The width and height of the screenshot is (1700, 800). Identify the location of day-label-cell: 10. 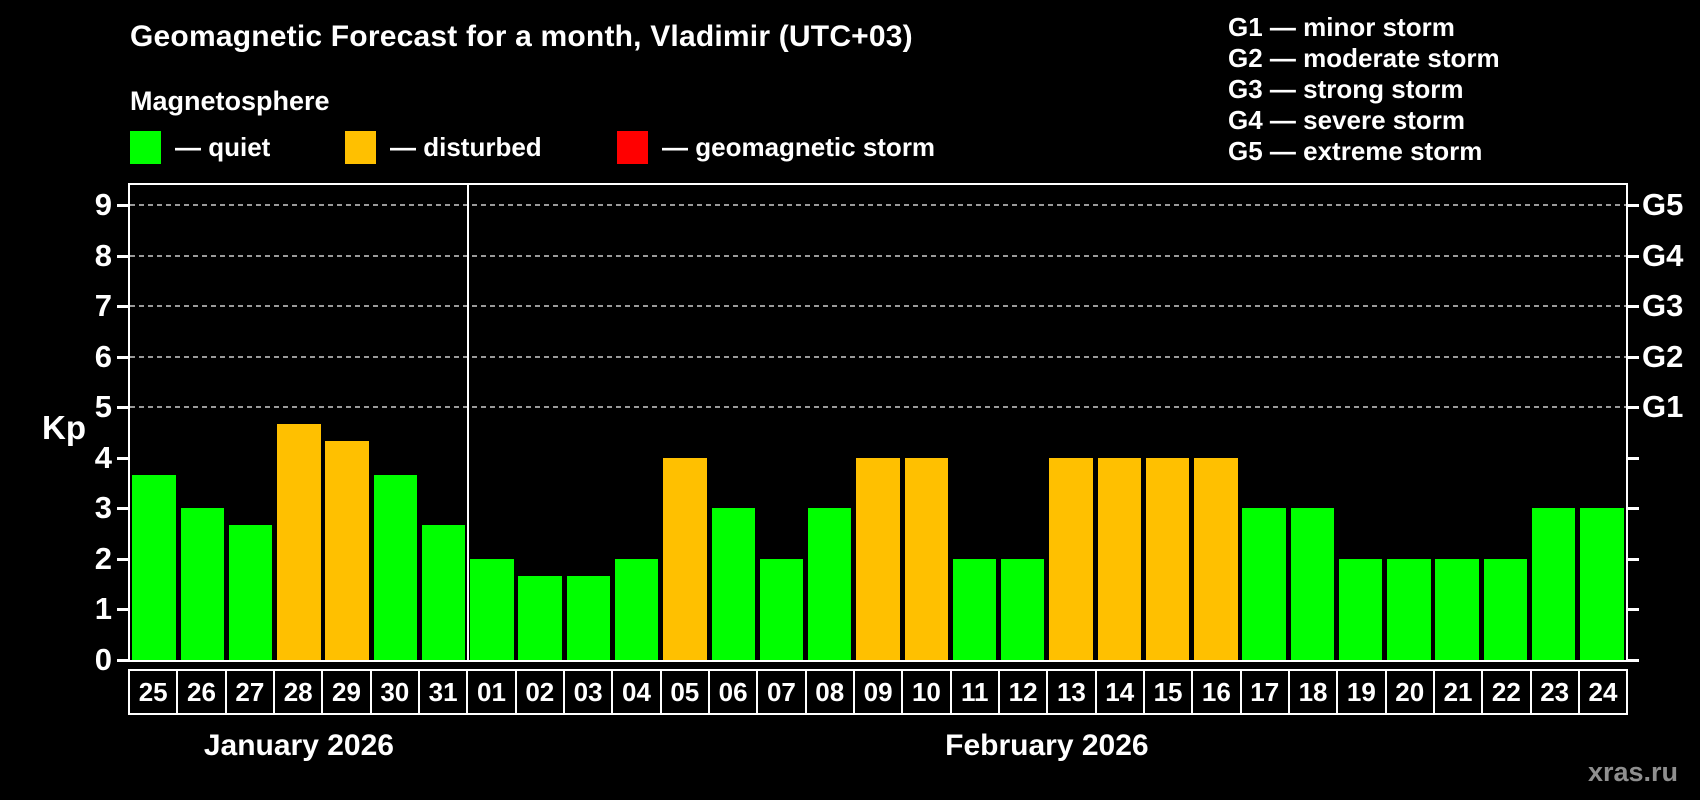
(927, 692).